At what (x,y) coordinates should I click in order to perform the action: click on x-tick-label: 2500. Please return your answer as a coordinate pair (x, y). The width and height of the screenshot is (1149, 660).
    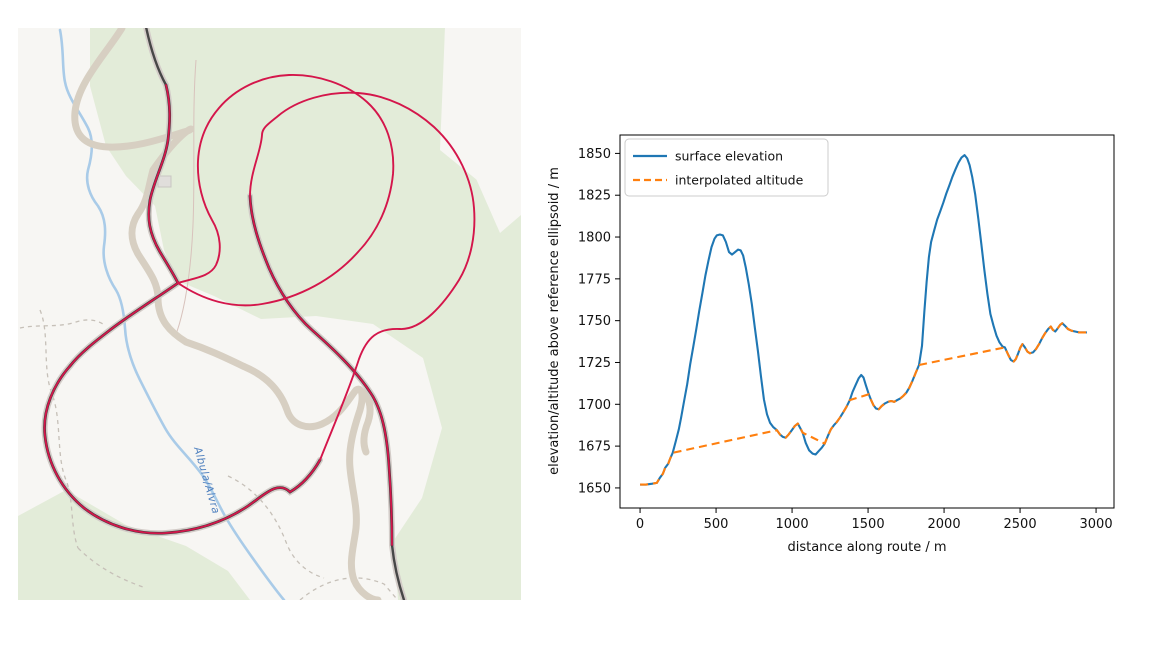
    Looking at the image, I should click on (1020, 524).